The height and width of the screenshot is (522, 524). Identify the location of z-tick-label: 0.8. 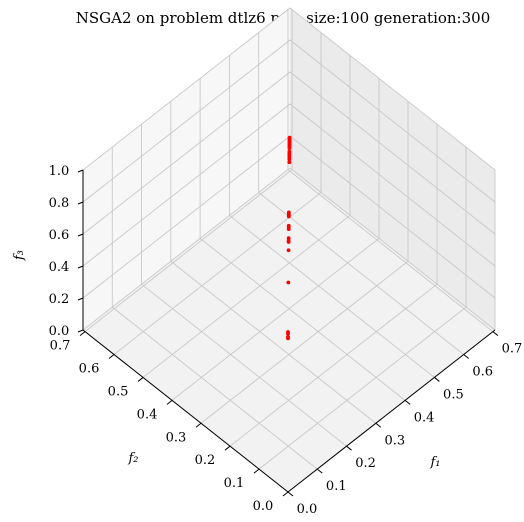
(59, 203).